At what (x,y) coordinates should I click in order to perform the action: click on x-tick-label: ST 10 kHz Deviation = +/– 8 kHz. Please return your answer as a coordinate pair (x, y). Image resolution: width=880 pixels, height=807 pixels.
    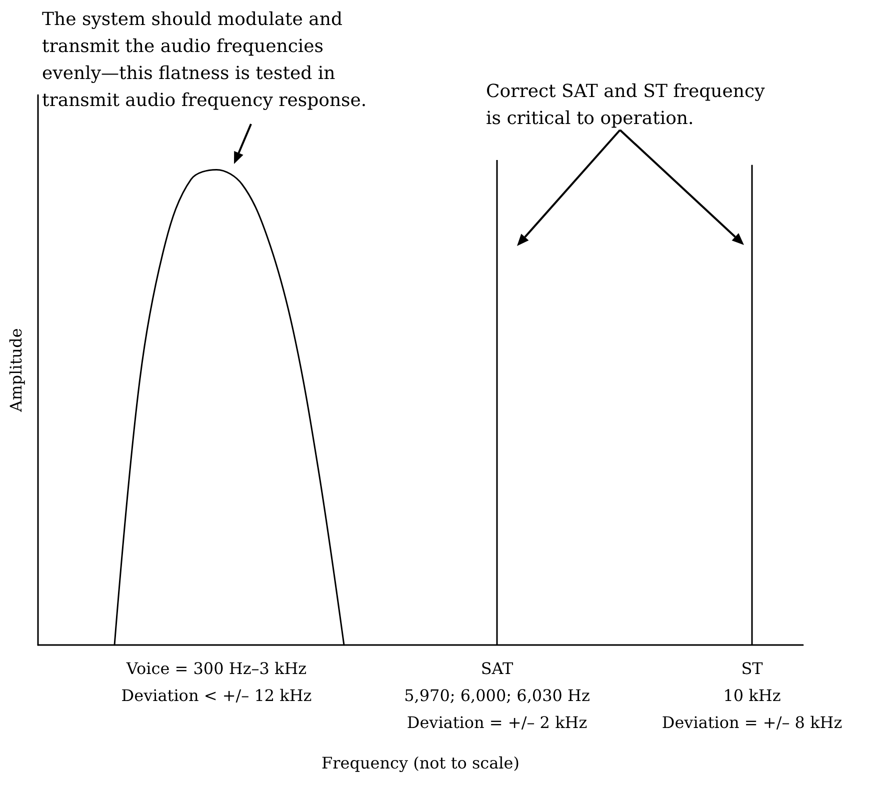
    Looking at the image, I should click on (752, 695).